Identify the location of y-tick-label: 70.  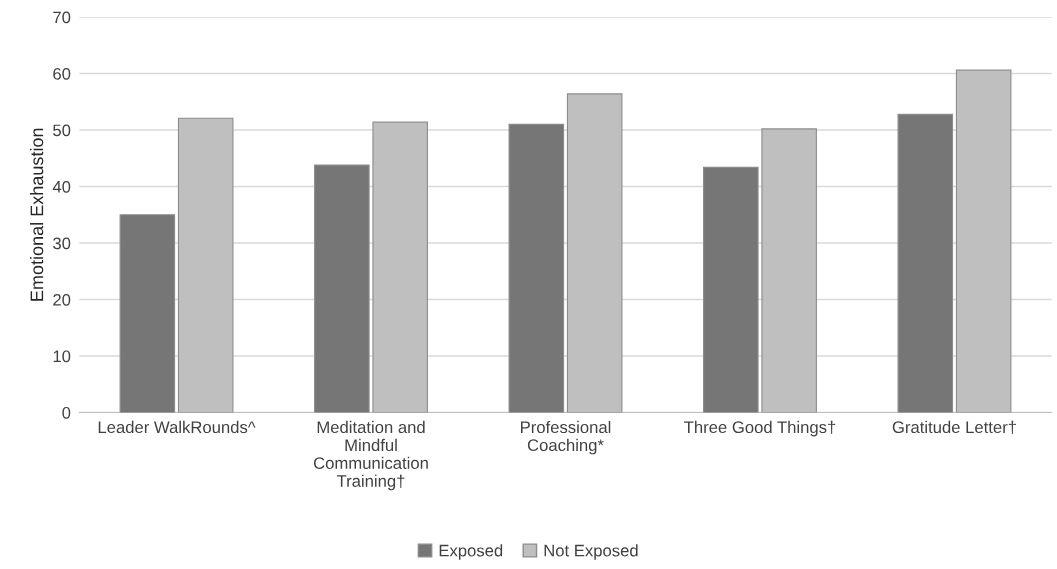
(62, 17).